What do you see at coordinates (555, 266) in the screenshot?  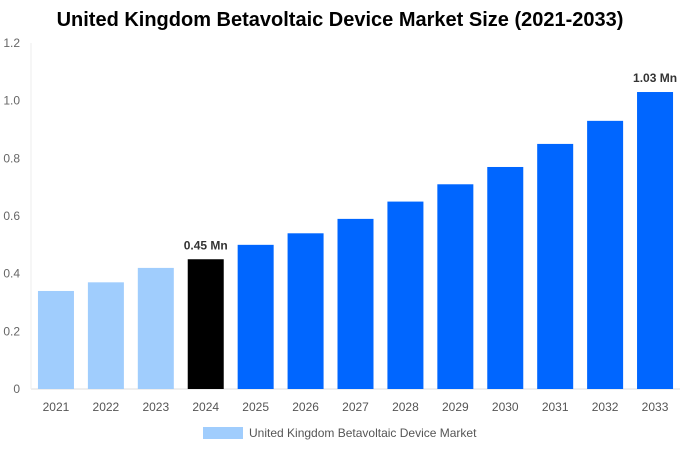 I see `bar-2031` at bounding box center [555, 266].